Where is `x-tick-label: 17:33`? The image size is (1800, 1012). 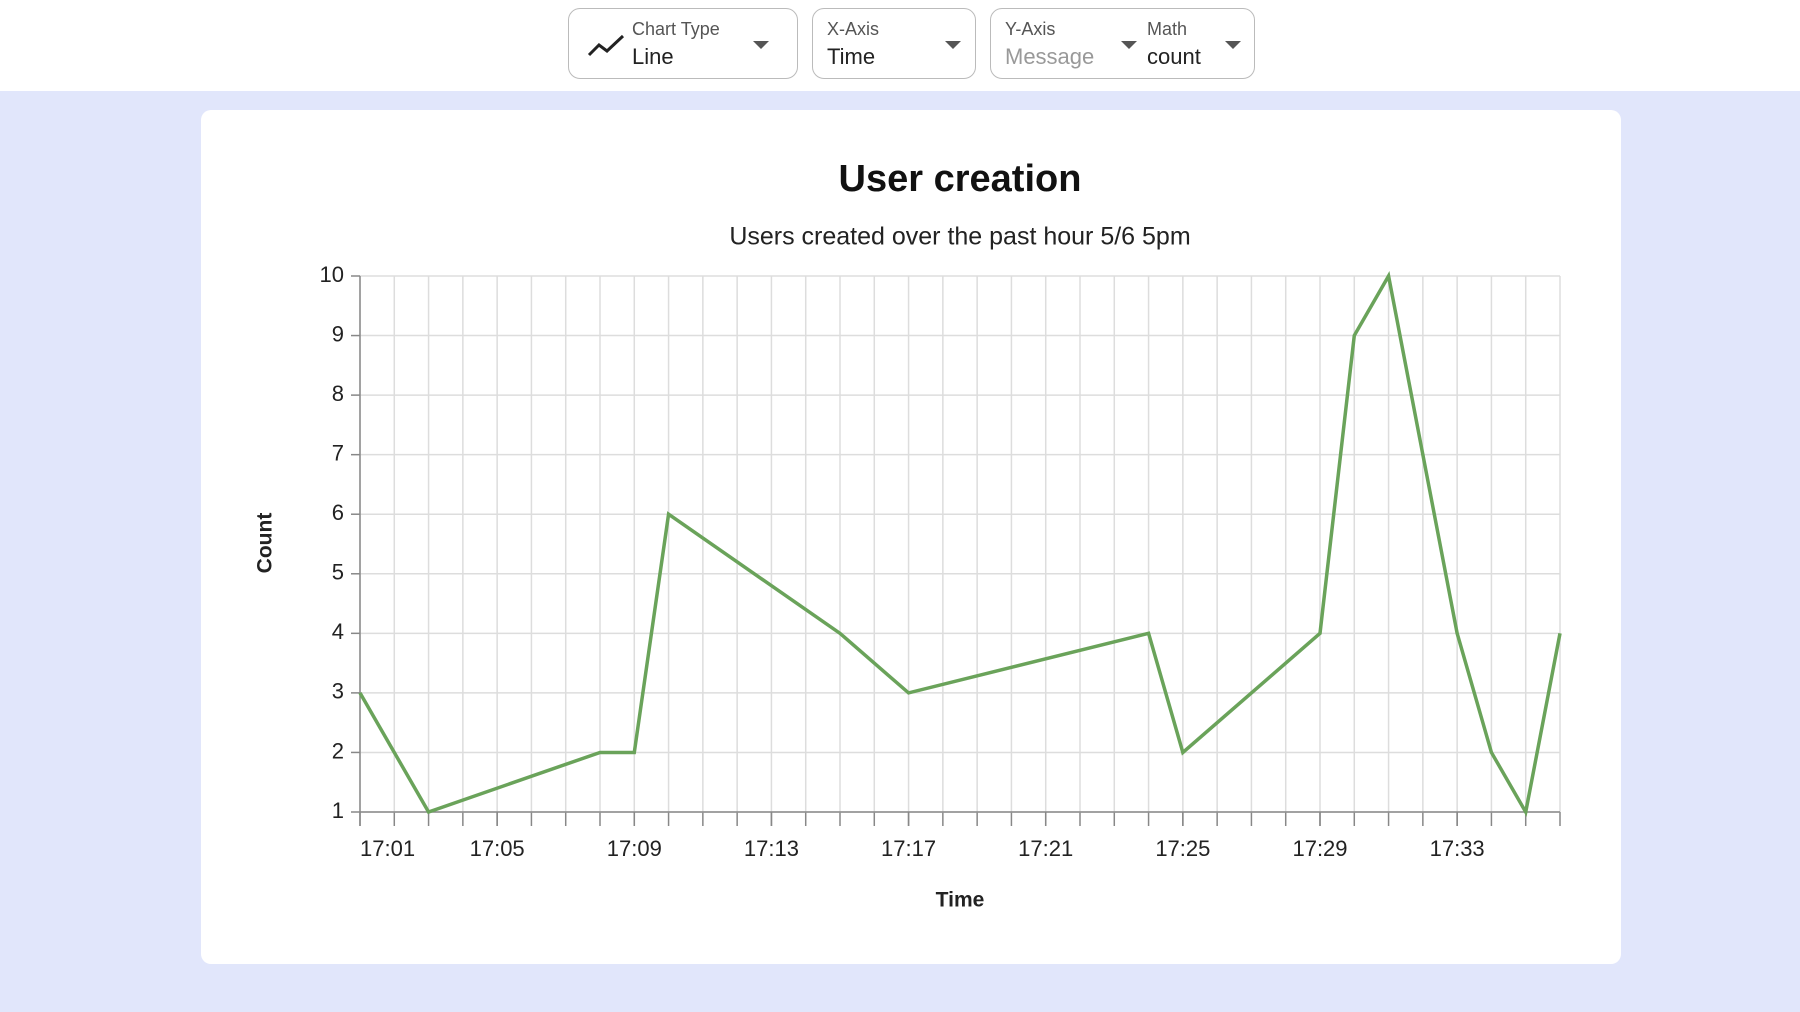
x-tick-label: 17:33 is located at coordinates (1457, 848).